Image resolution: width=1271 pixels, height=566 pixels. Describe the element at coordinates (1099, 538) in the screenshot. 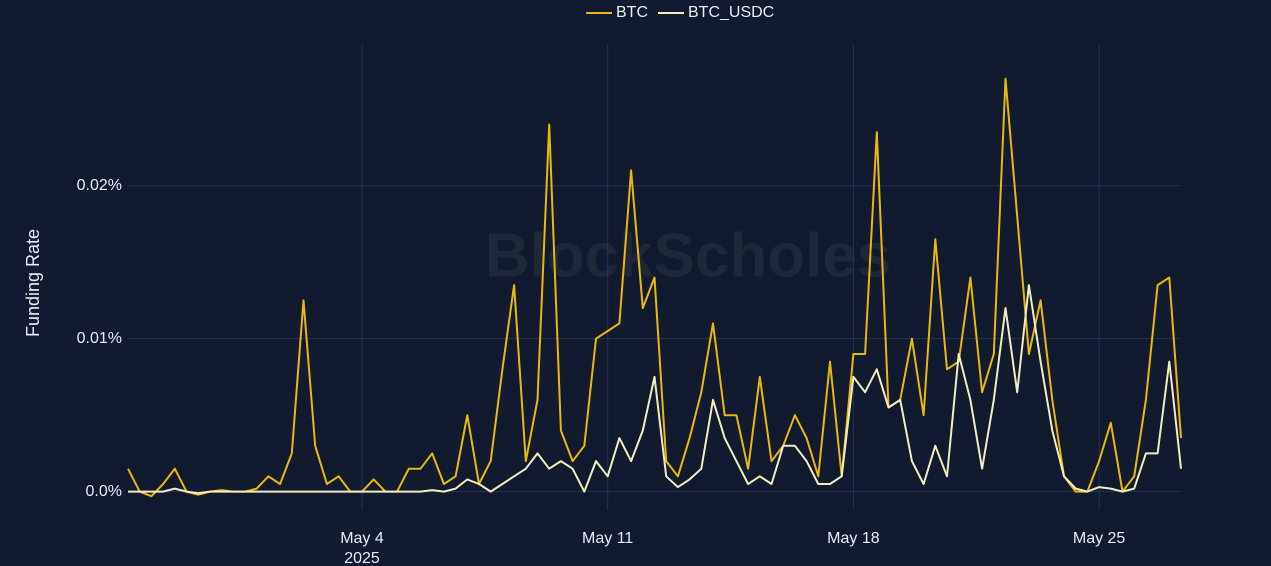

I see `x-tick-label: May 25` at that location.